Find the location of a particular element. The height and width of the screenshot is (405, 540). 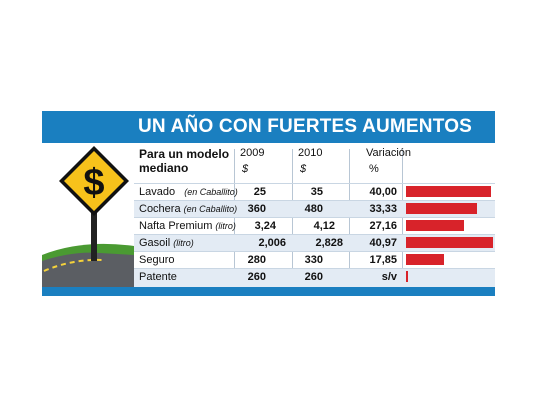

table-row: Nafta Premium (litro) 3,24 4,12 27,16 is located at coordinates (314, 225).